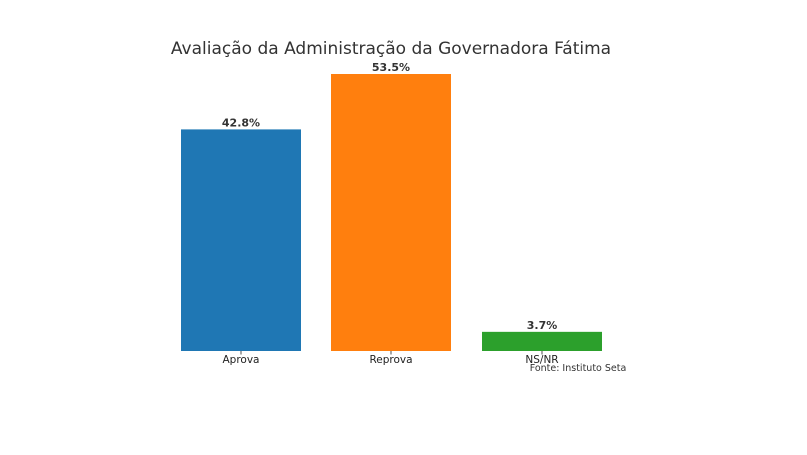 The width and height of the screenshot is (807, 455). I want to click on x-tick-label-reprova: Reprova, so click(390, 360).